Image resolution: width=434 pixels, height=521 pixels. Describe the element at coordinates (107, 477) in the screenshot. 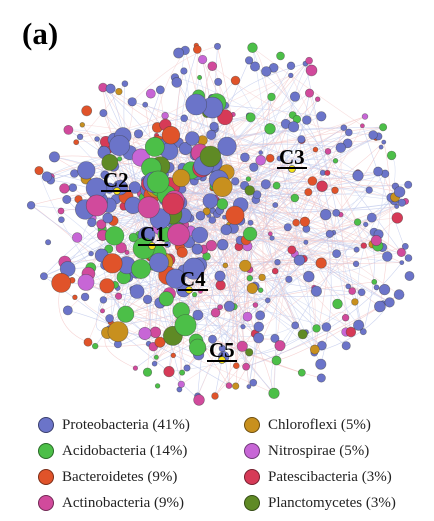

I see `legend-item-bacteroidetes: Bacteroidetes (9%)` at that location.